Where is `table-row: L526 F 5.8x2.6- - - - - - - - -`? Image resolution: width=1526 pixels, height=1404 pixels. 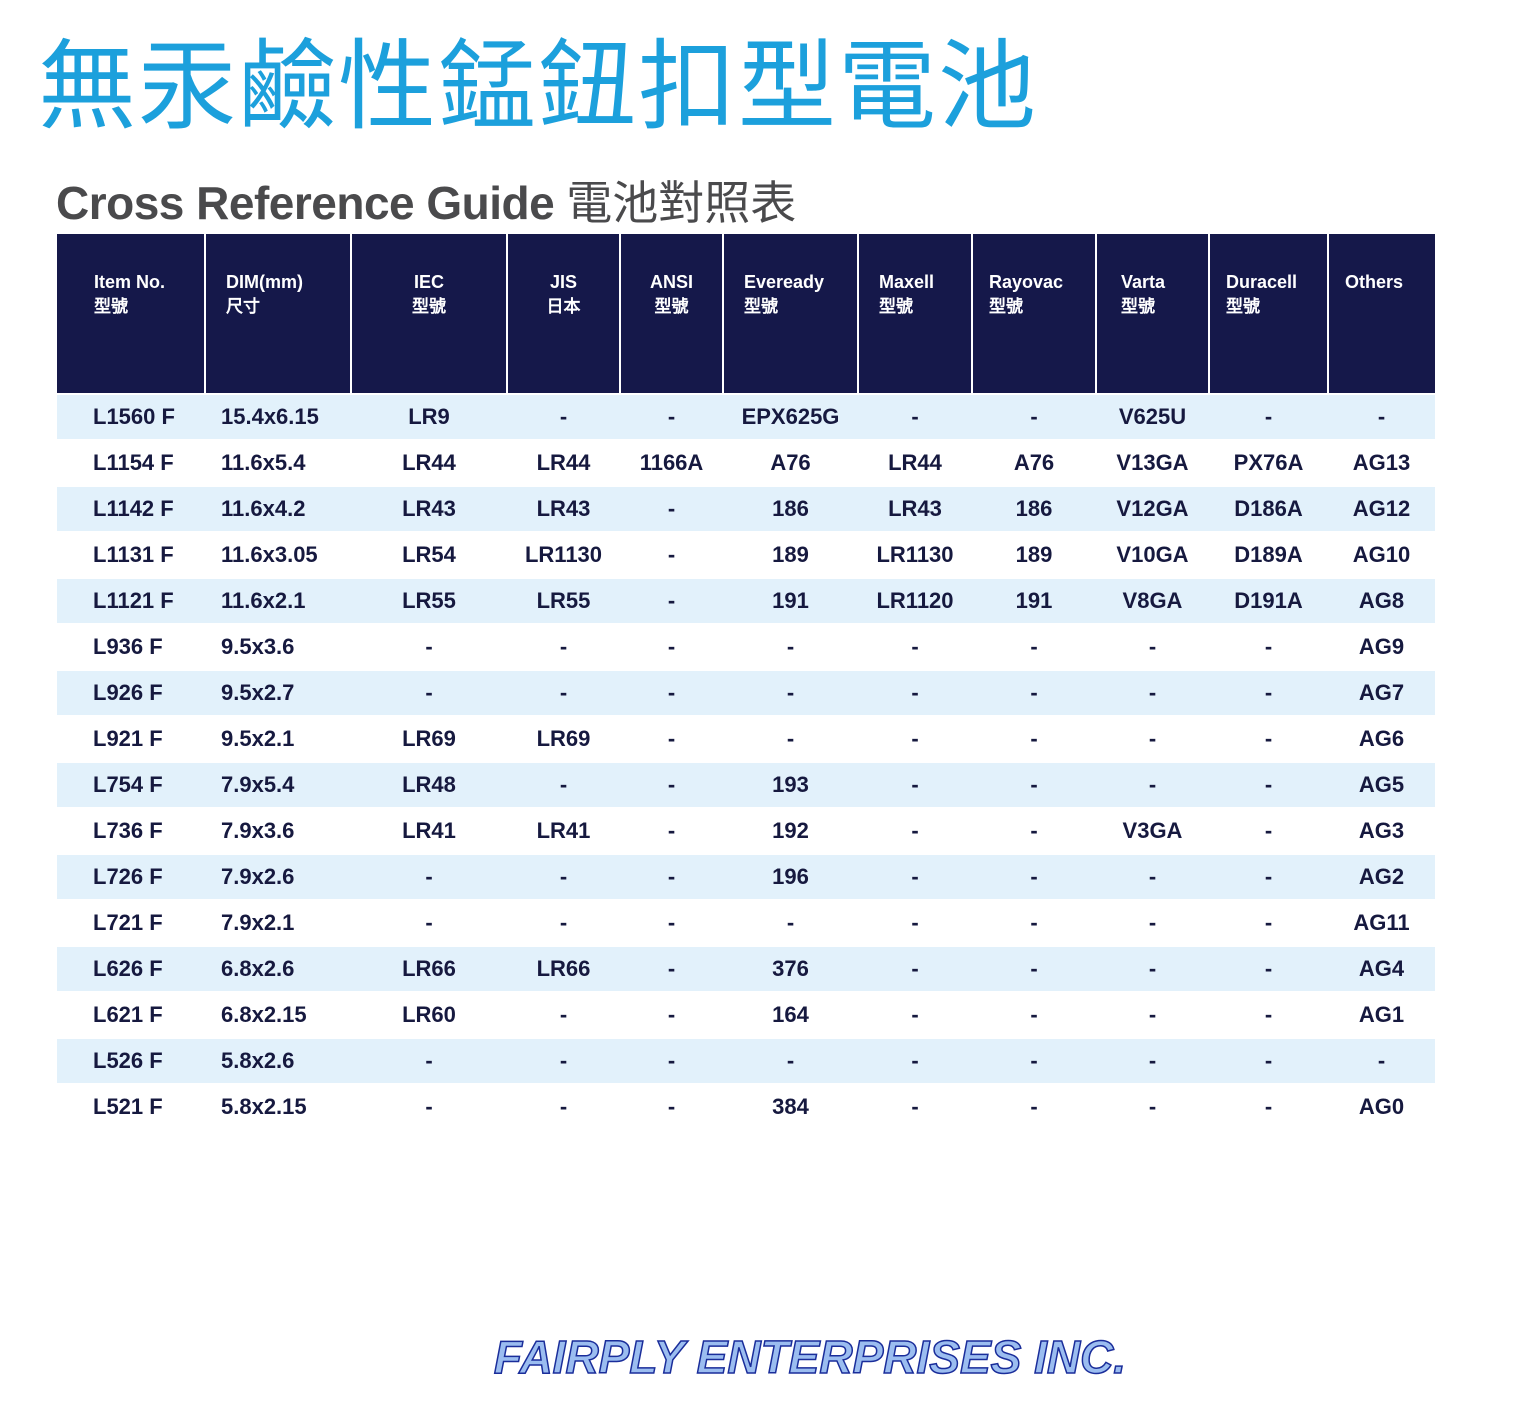
table-row: L526 F 5.8x2.6- - - - - - - - - is located at coordinates (746, 1060).